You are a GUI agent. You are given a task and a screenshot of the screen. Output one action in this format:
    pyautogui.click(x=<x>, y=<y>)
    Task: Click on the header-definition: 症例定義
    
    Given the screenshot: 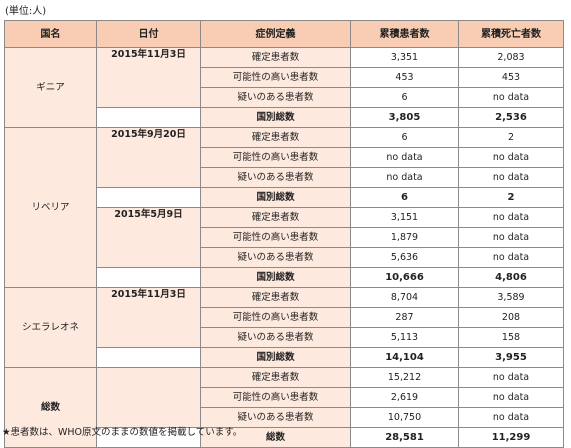 What is the action you would take?
    pyautogui.click(x=275, y=34)
    